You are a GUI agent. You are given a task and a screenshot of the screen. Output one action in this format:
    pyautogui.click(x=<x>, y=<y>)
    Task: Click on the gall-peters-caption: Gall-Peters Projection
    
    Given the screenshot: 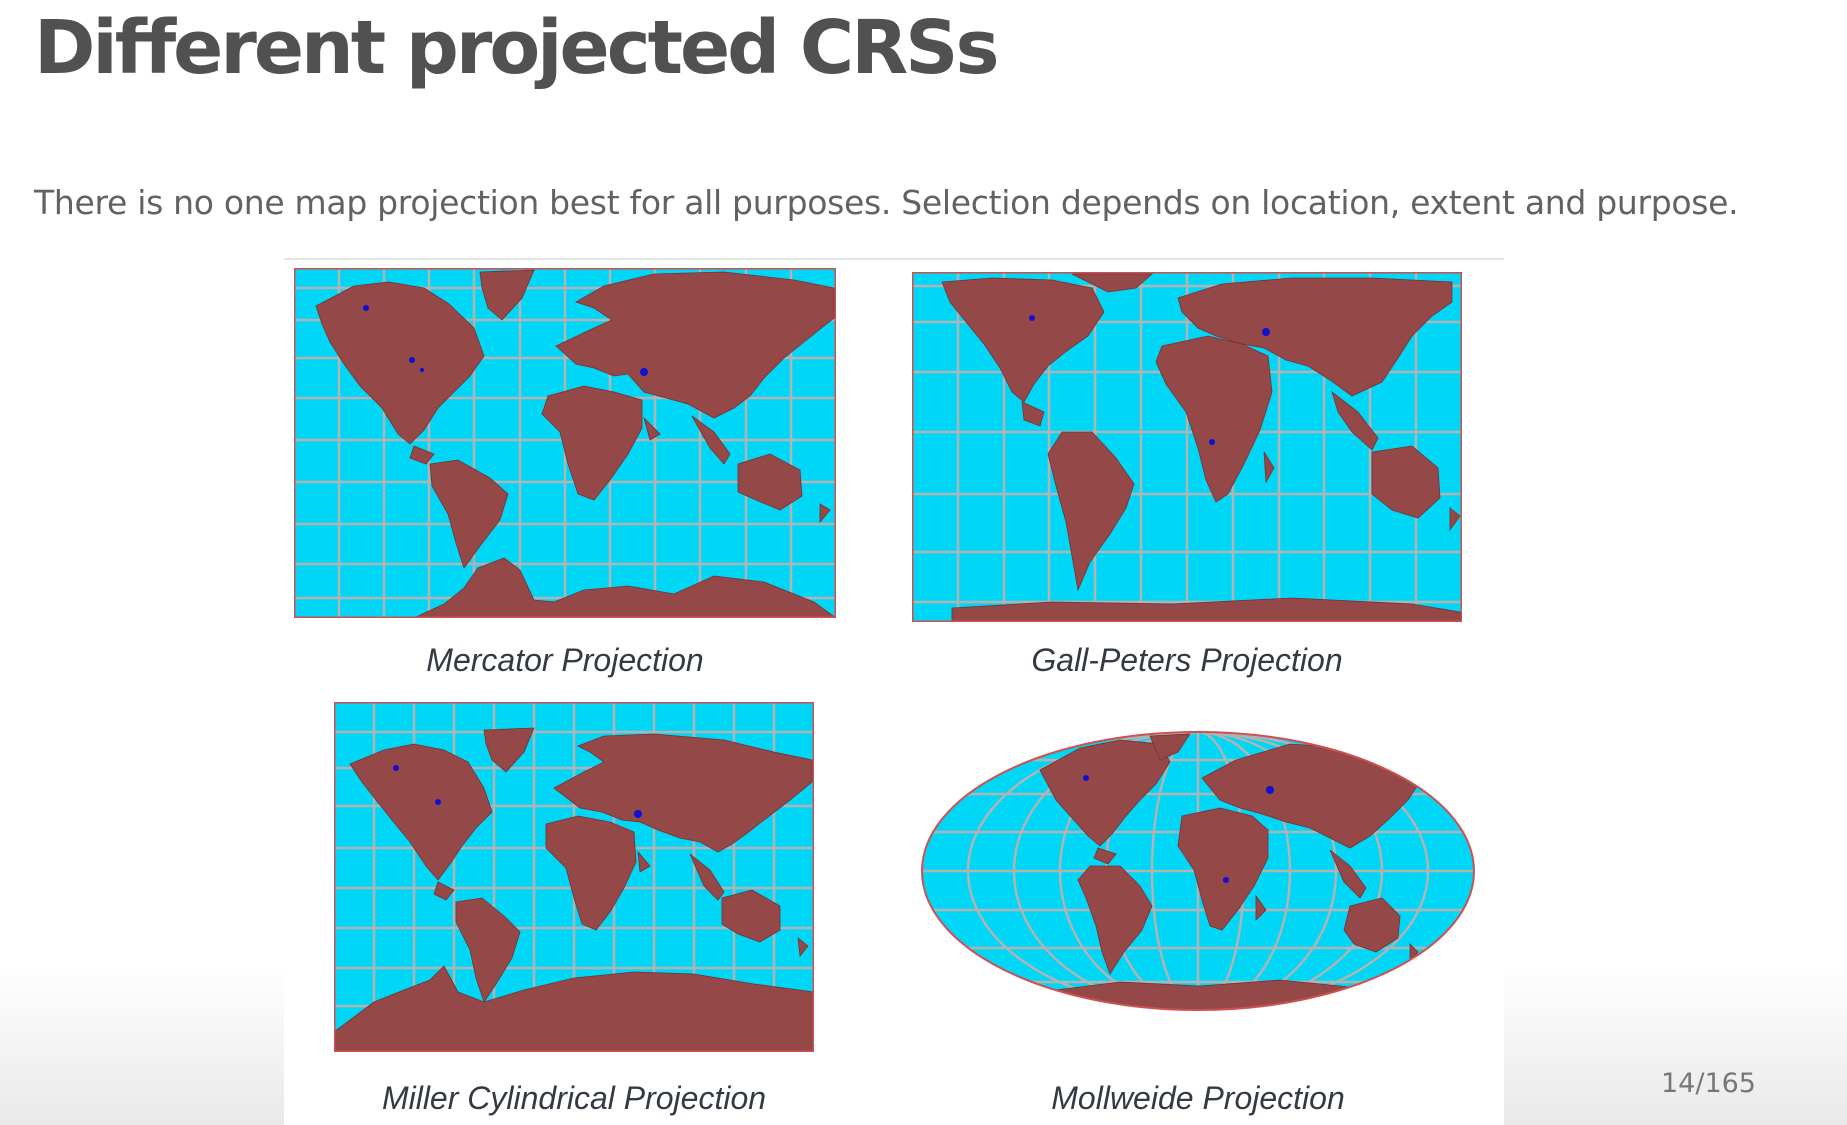 What is the action you would take?
    pyautogui.click(x=1187, y=660)
    